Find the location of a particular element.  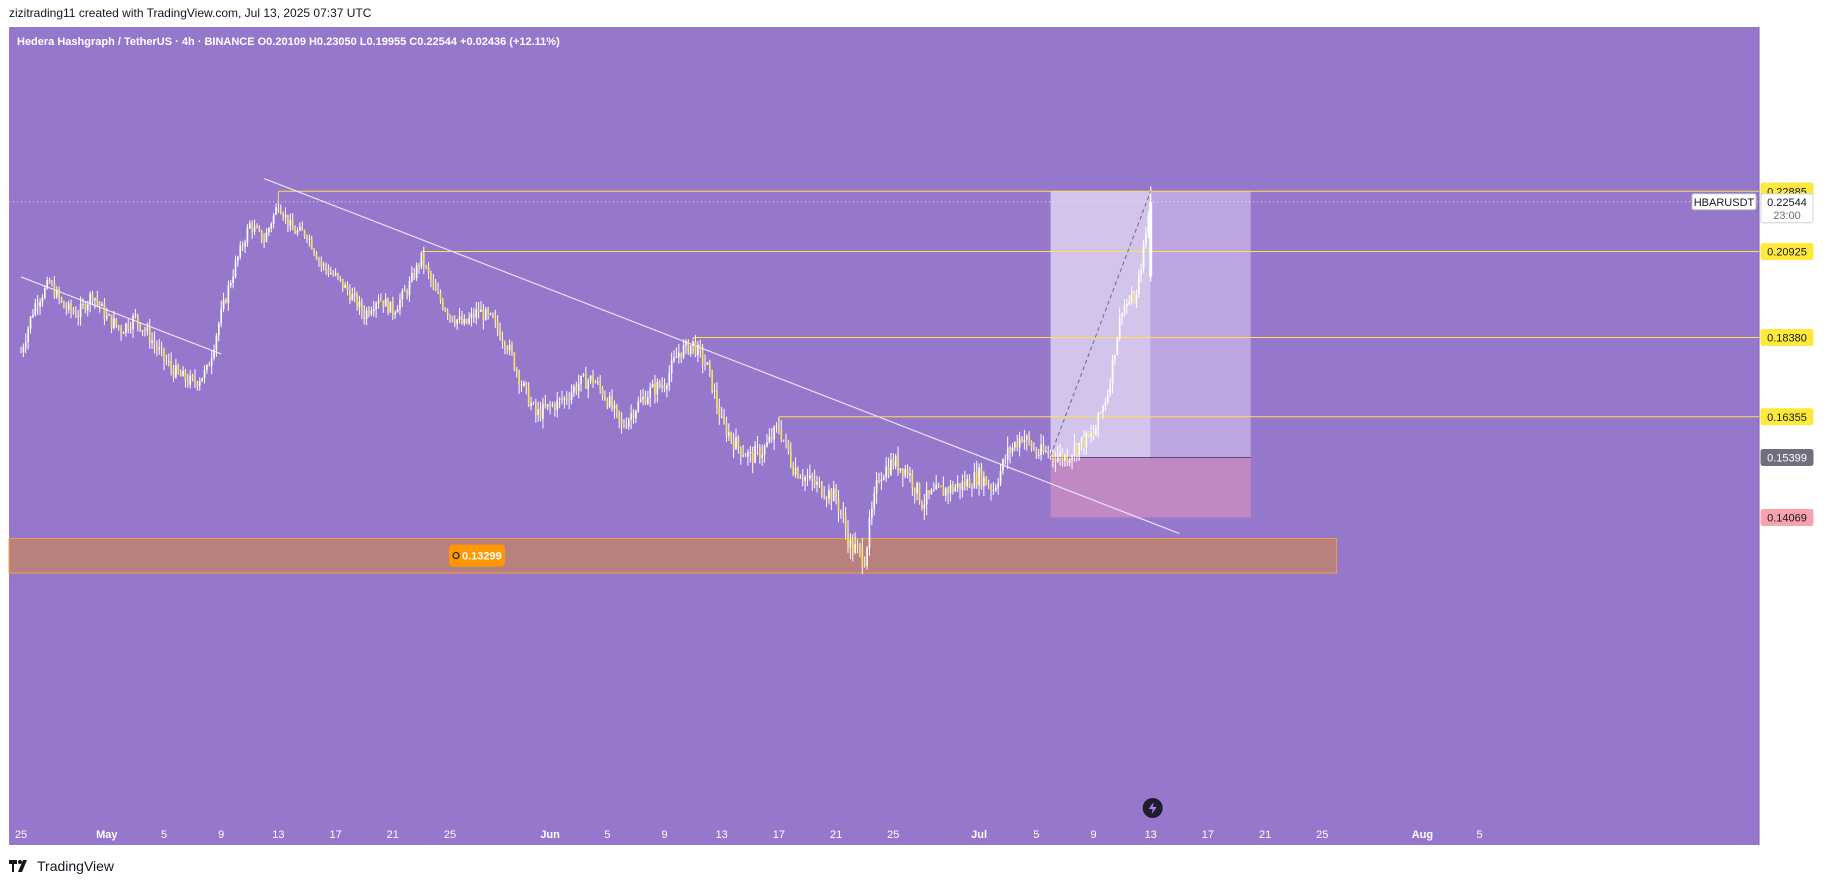

price-tick-label: 0.25000 is located at coordinates (1790, 130).